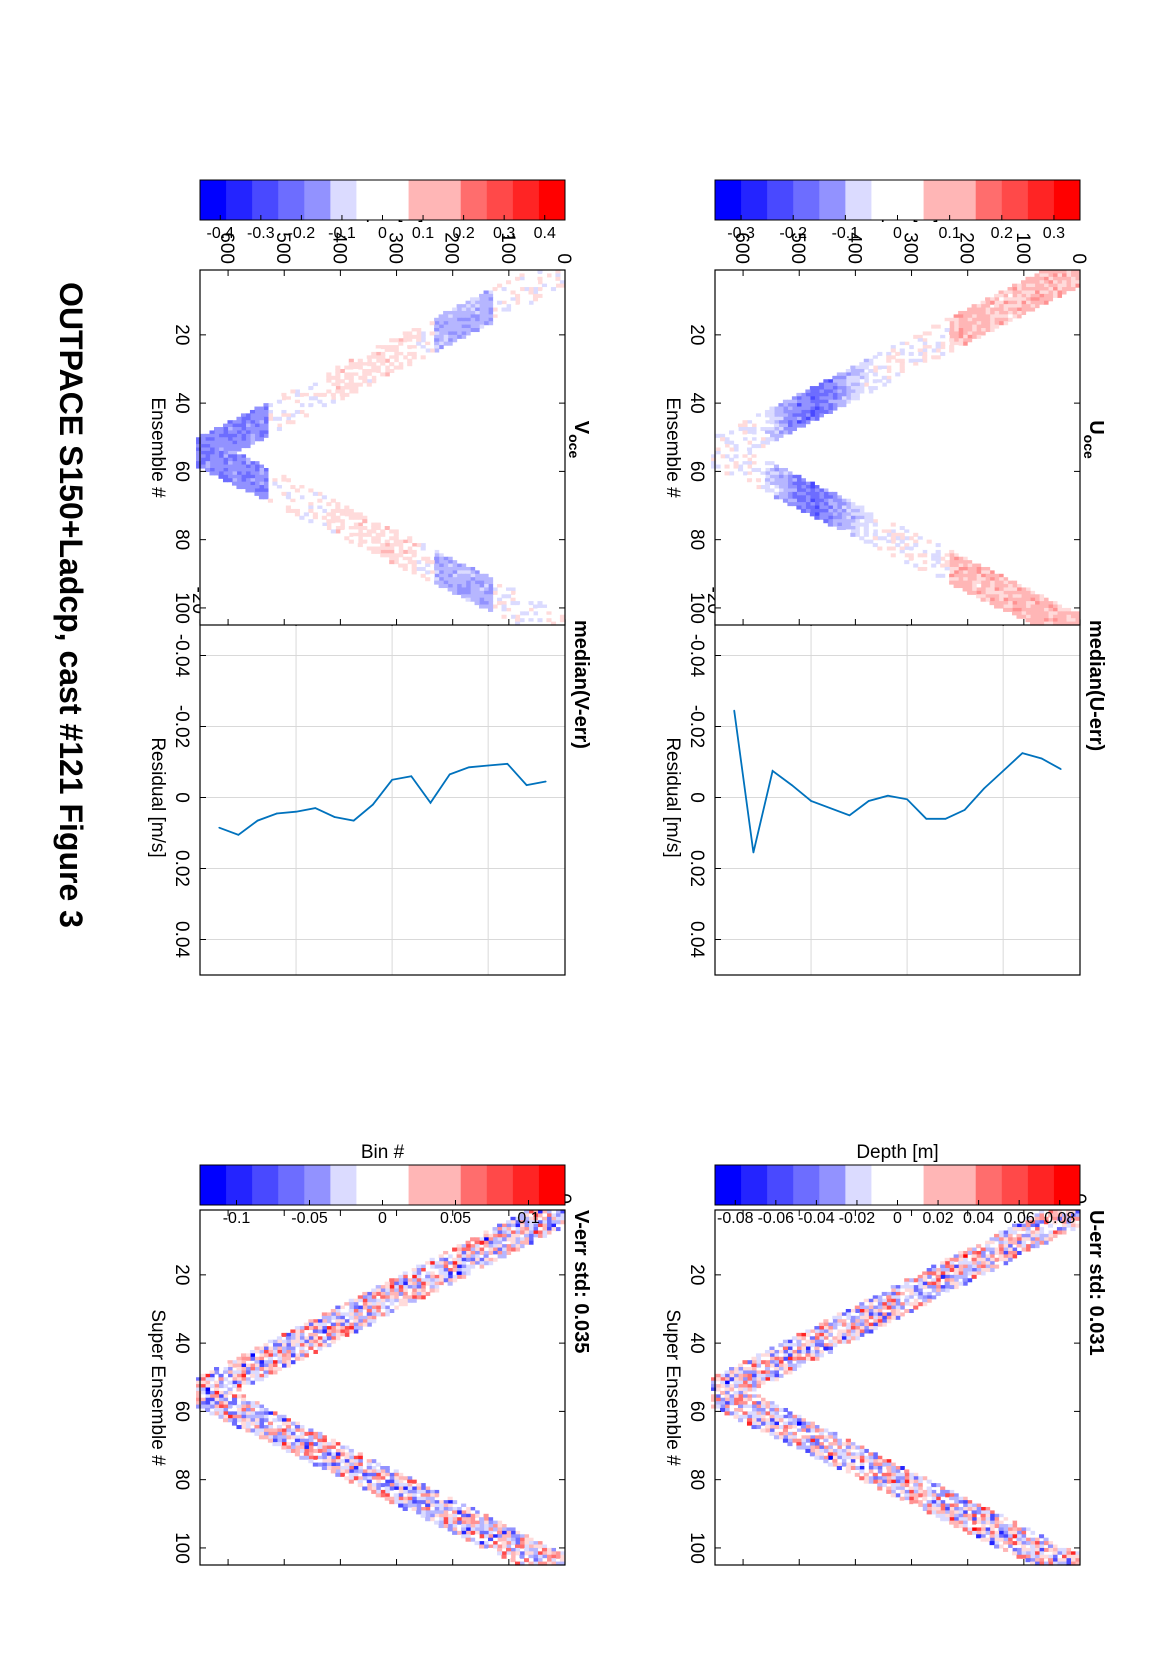  Describe the element at coordinates (1019, 1218) in the screenshot. I see `colorbar-tick-label: 0.06` at that location.